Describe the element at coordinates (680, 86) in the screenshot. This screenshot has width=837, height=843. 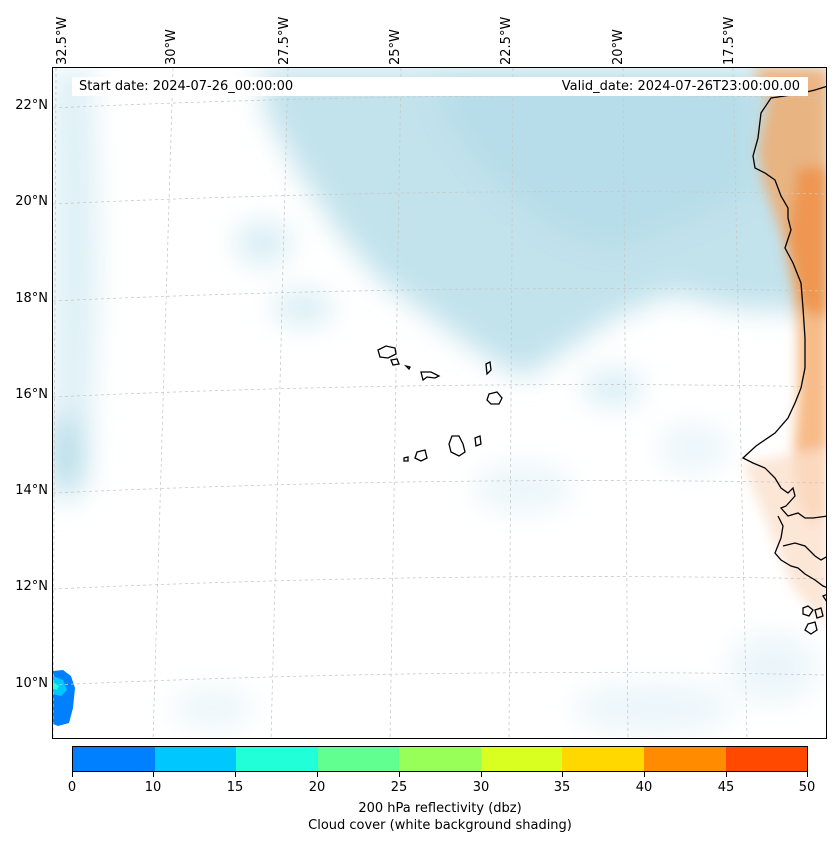
I see `valid-date-label: Valid_date: 2024-07-26T23:00:00.00` at that location.